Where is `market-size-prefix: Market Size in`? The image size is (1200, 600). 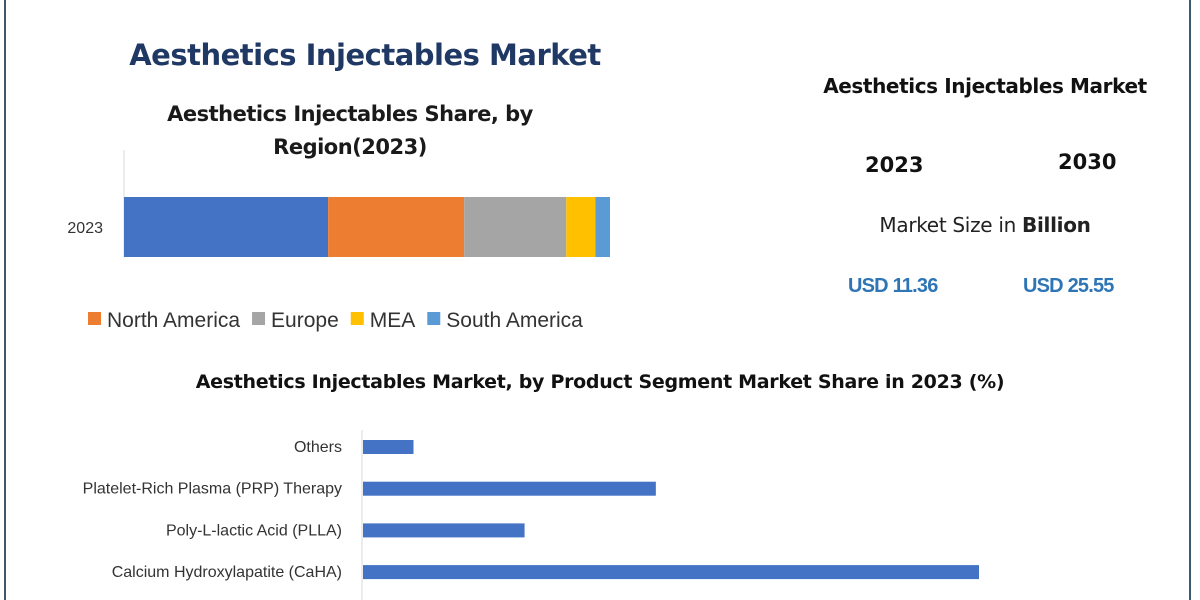
market-size-prefix: Market Size in is located at coordinates (951, 225).